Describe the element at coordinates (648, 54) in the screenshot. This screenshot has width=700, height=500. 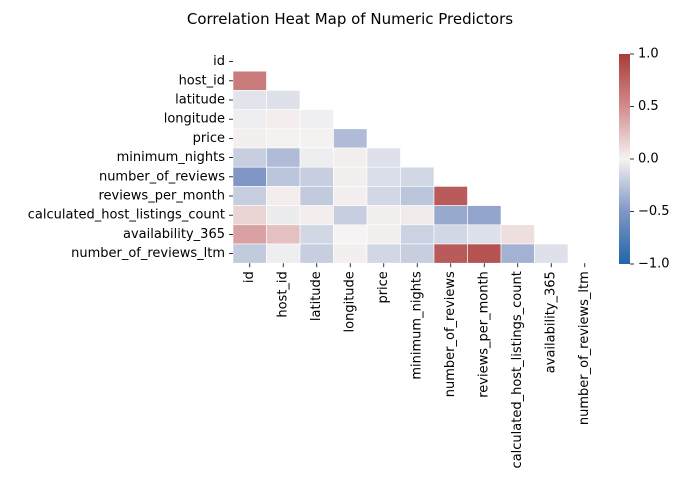
I see `colorbar-tick-label: 1.0` at that location.